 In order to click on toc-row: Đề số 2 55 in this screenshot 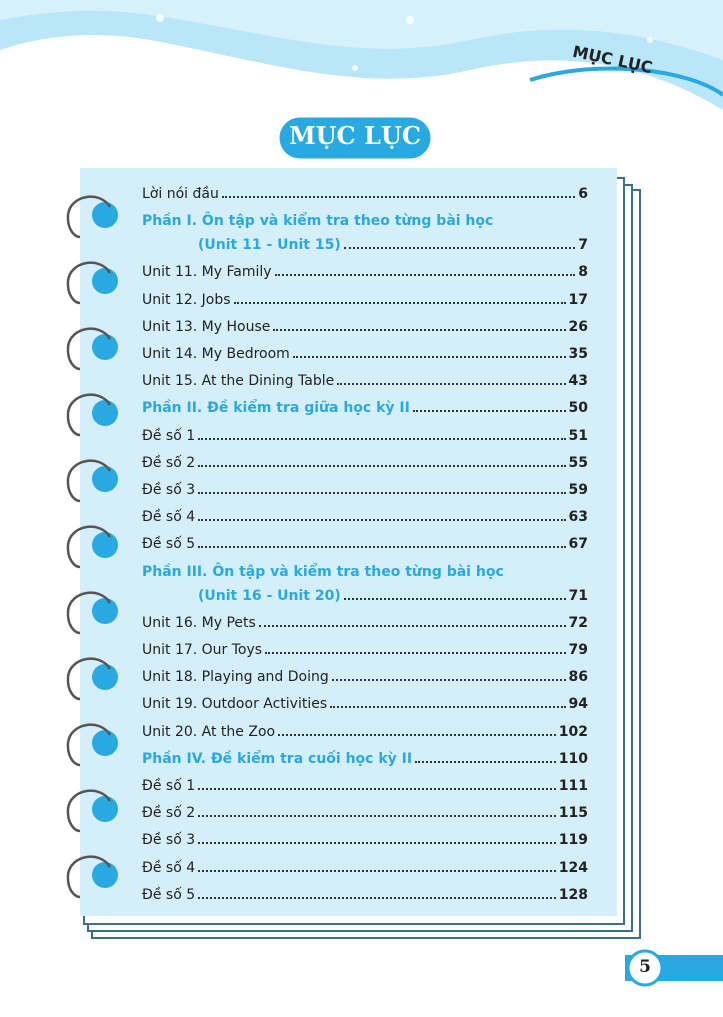, I will do `click(365, 461)`.